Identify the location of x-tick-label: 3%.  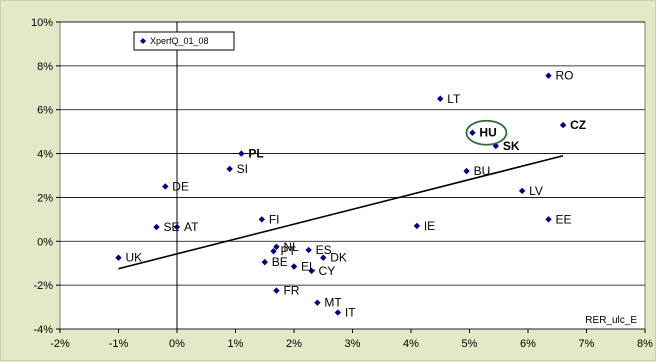
(353, 344).